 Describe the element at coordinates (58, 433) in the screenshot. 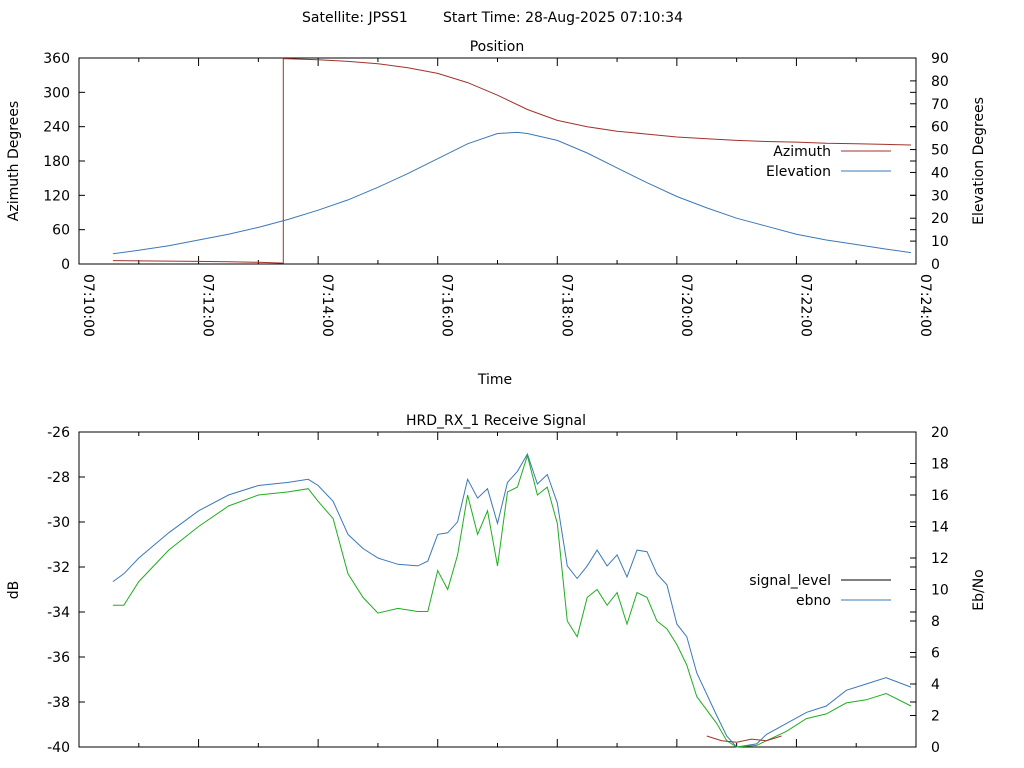

I see `y-tick-label: -26` at that location.